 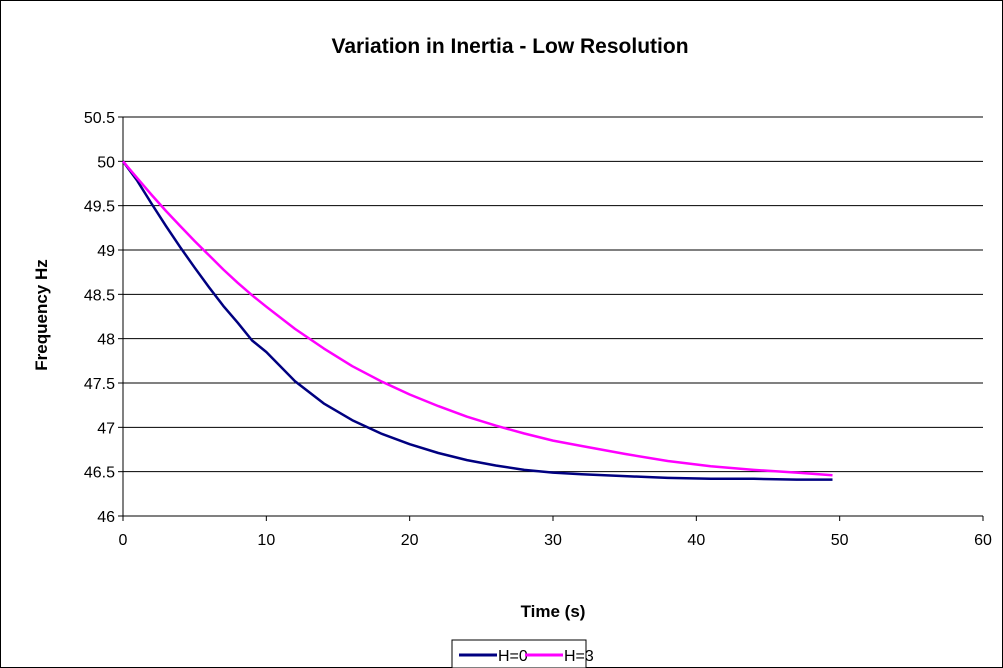 What do you see at coordinates (983, 540) in the screenshot?
I see `x-tick-label: 60` at bounding box center [983, 540].